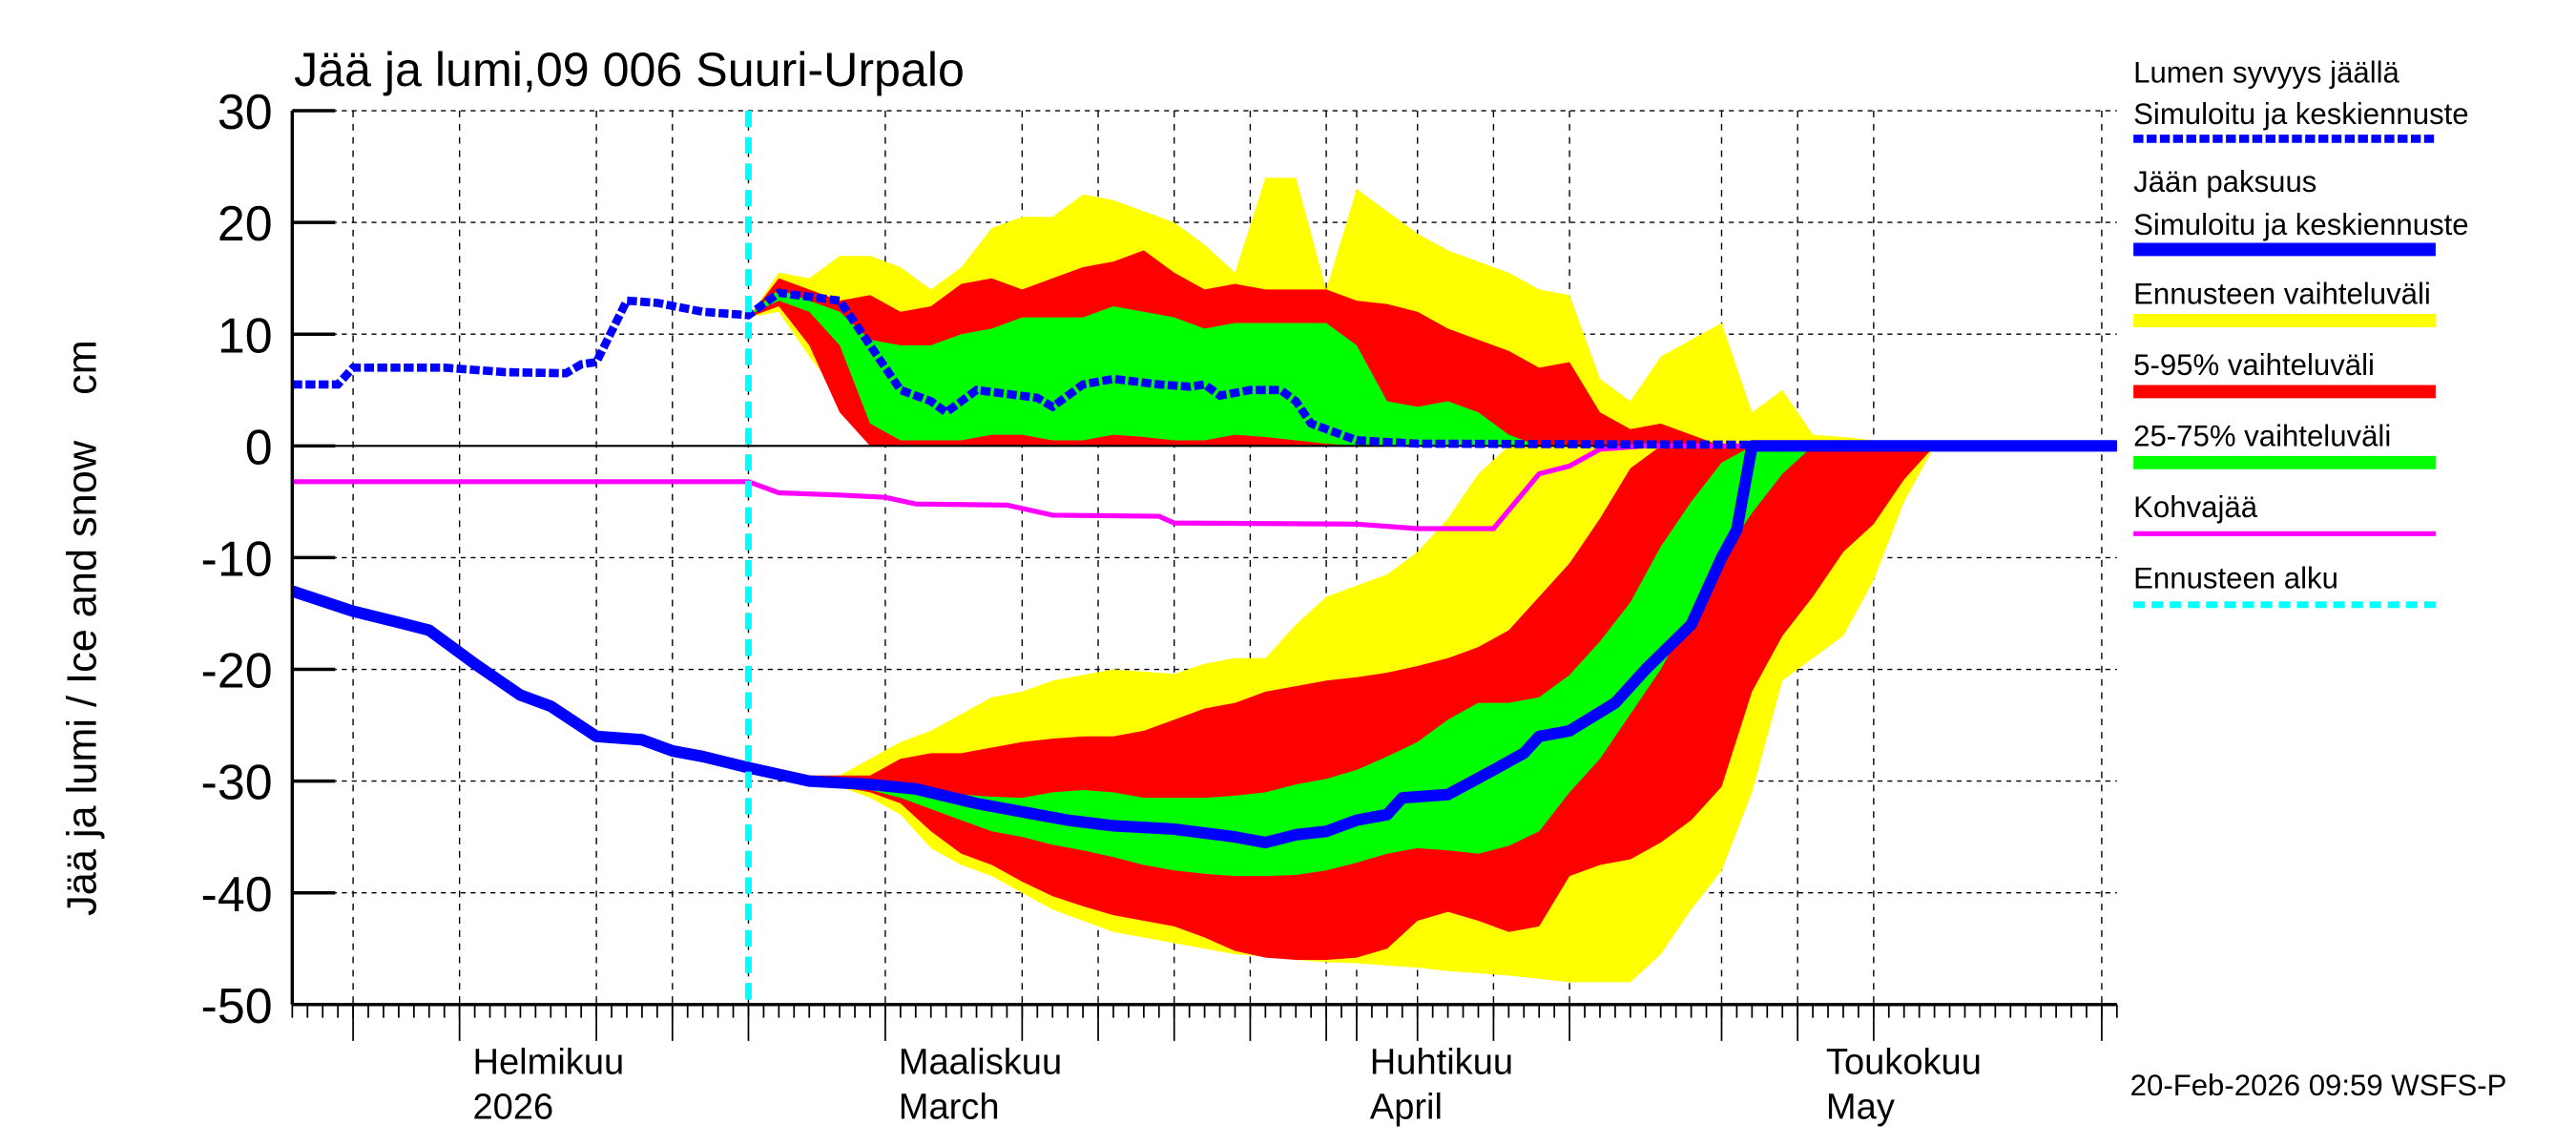 The width and height of the screenshot is (2576, 1145). What do you see at coordinates (1204, 369) in the screenshot?
I see `snow-depth-line` at bounding box center [1204, 369].